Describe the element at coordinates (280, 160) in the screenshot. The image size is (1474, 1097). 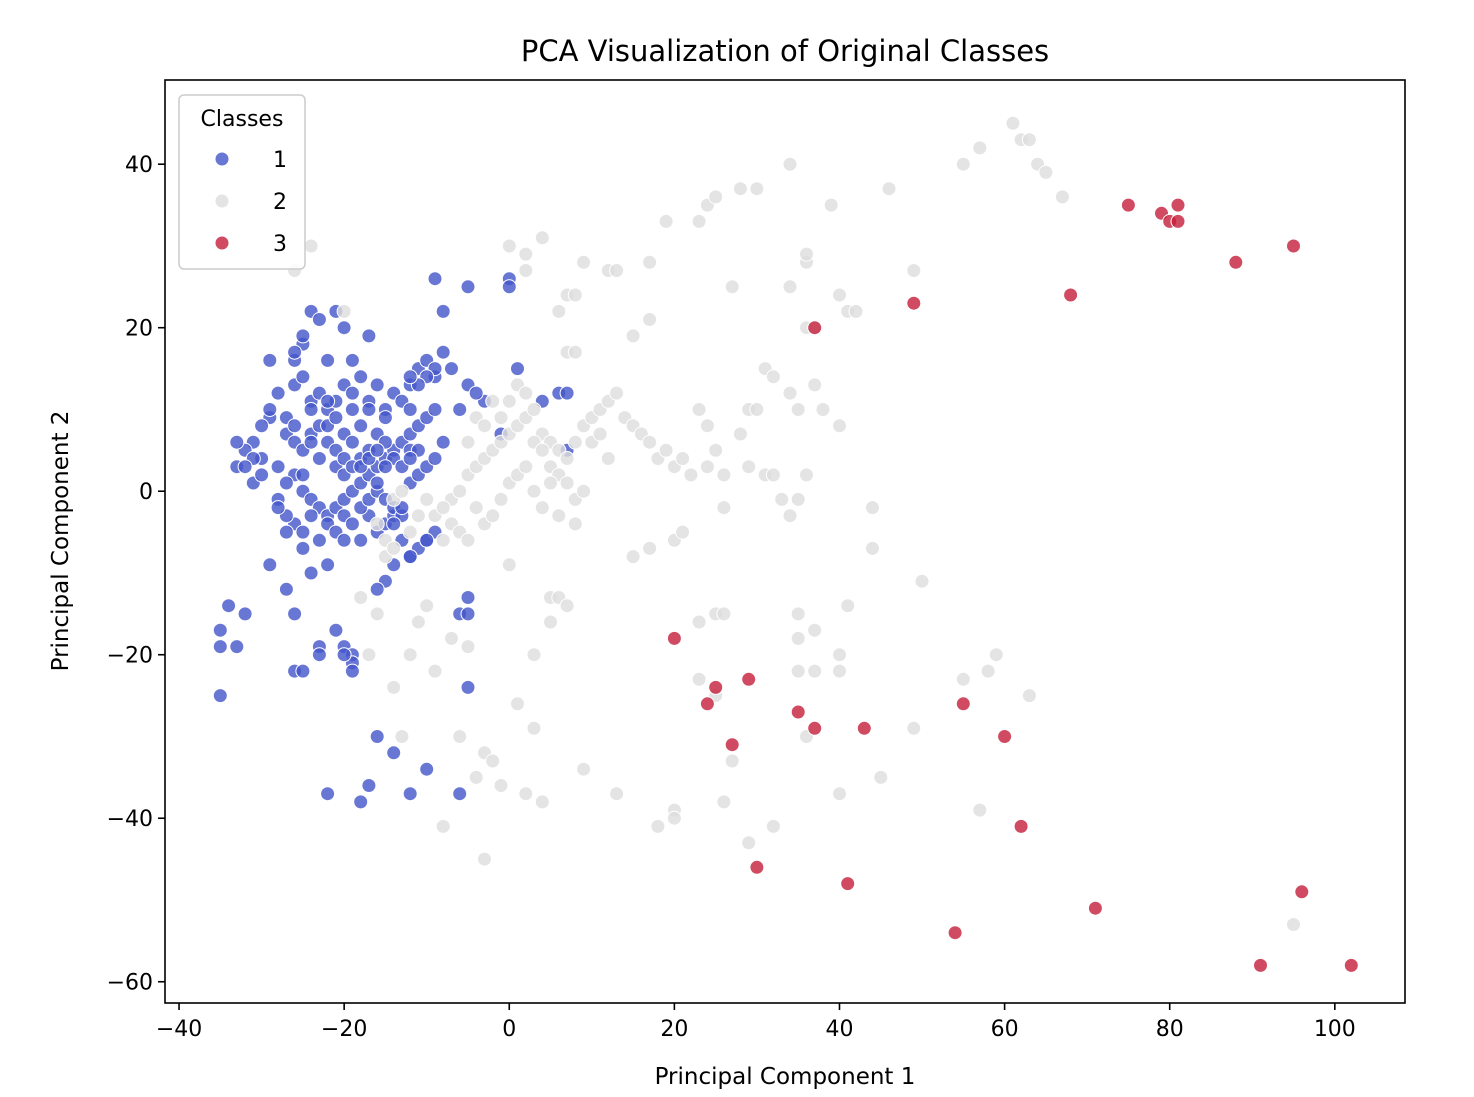
I see `legend-label-class-1: 1` at that location.